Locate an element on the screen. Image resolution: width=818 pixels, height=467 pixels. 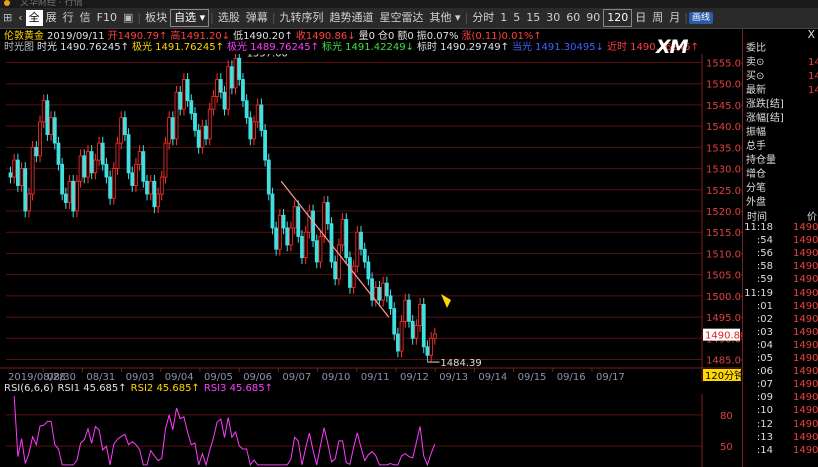
toolbar-item-24: 30 is located at coordinates (553, 17).